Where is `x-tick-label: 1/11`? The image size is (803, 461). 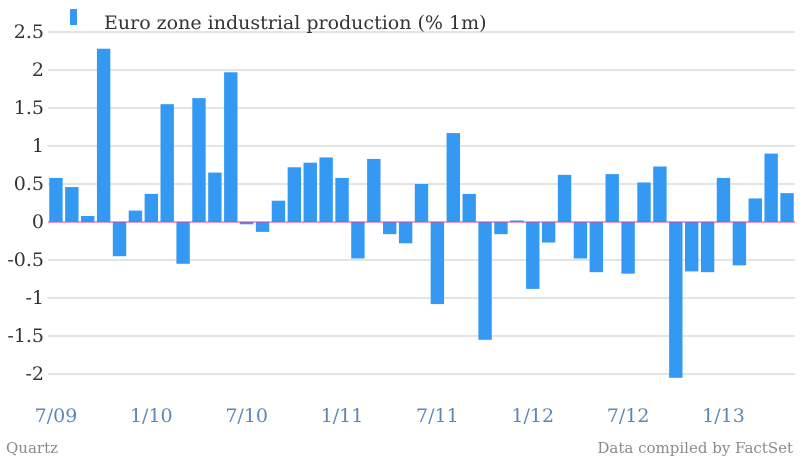 x-tick-label: 1/11 is located at coordinates (342, 416).